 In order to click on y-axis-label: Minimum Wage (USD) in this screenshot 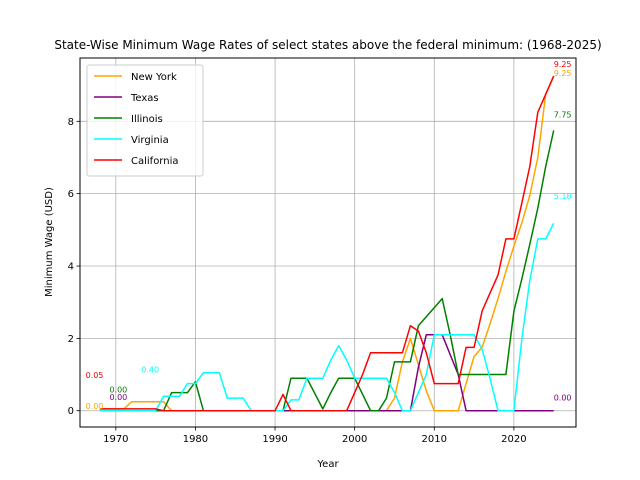, I will do `click(49, 242)`.